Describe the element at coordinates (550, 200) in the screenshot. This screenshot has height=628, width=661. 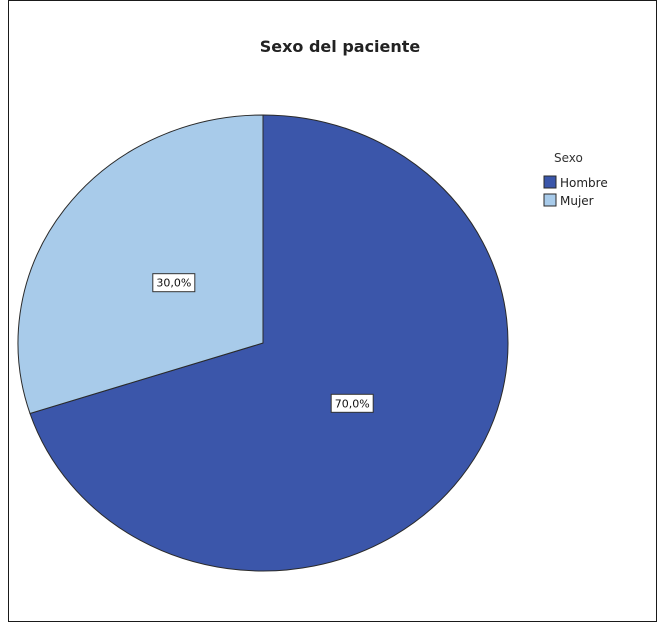
I see `legend-swatch-mujer` at that location.